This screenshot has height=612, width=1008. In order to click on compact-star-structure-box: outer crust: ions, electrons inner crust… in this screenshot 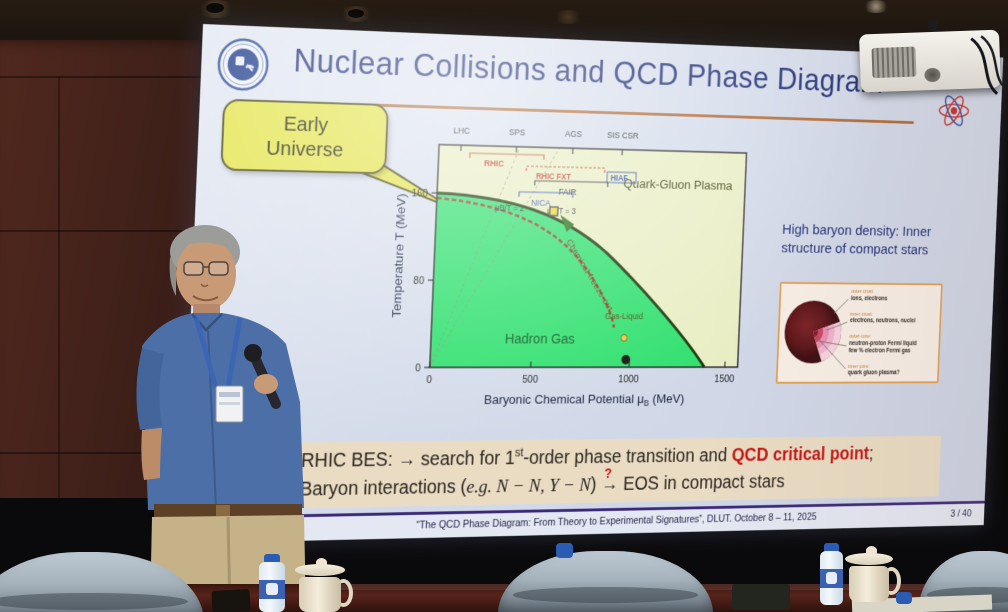, I will do `click(859, 332)`.